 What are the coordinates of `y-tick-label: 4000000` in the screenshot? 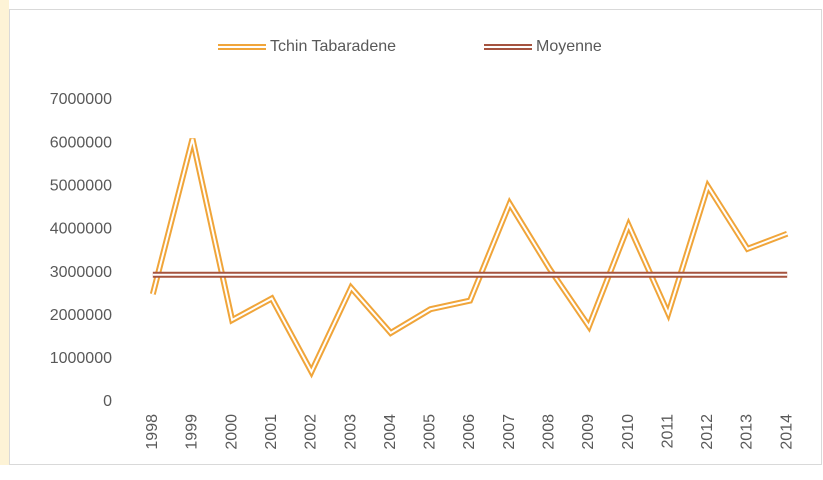 It's located at (81, 229).